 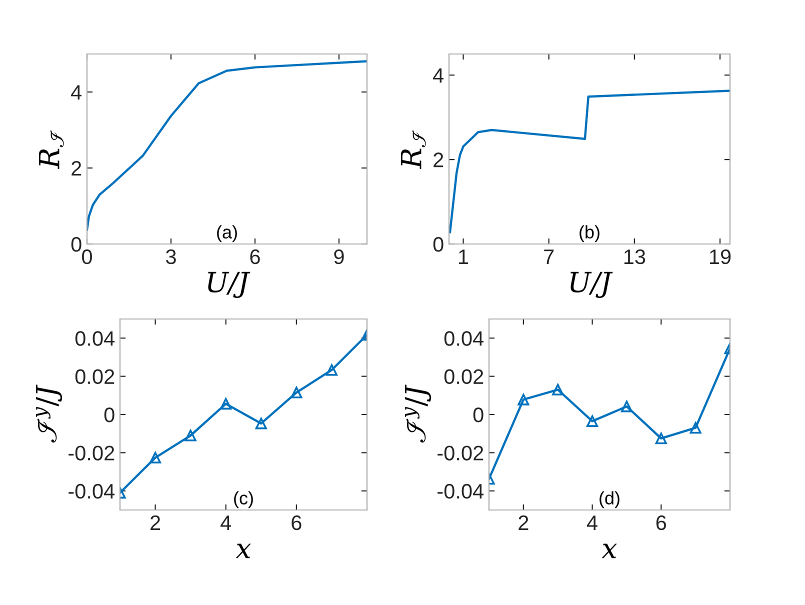 What do you see at coordinates (463, 257) in the screenshot?
I see `x-tick-label: 1` at bounding box center [463, 257].